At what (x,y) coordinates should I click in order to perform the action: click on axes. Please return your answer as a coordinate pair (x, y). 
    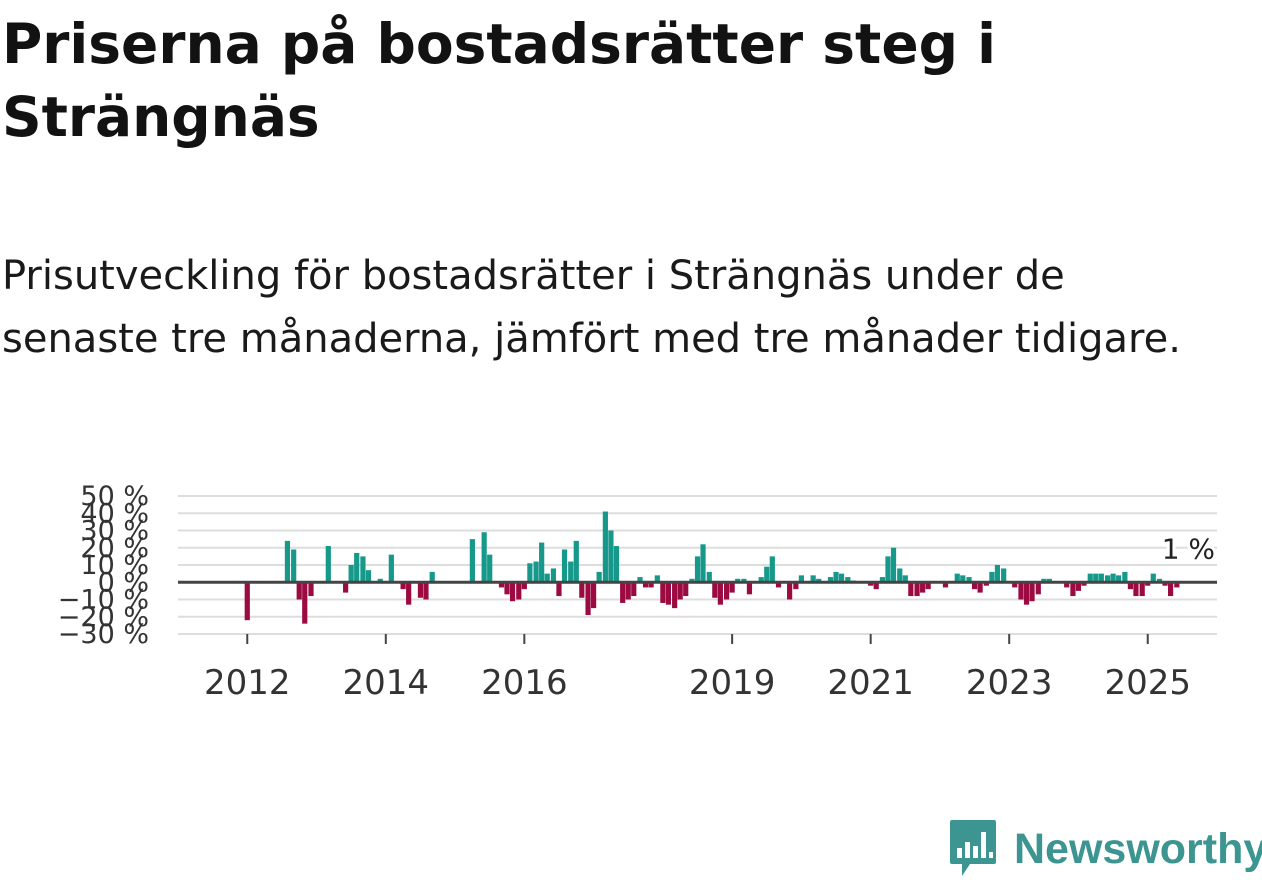
    Looking at the image, I should click on (697, 612).